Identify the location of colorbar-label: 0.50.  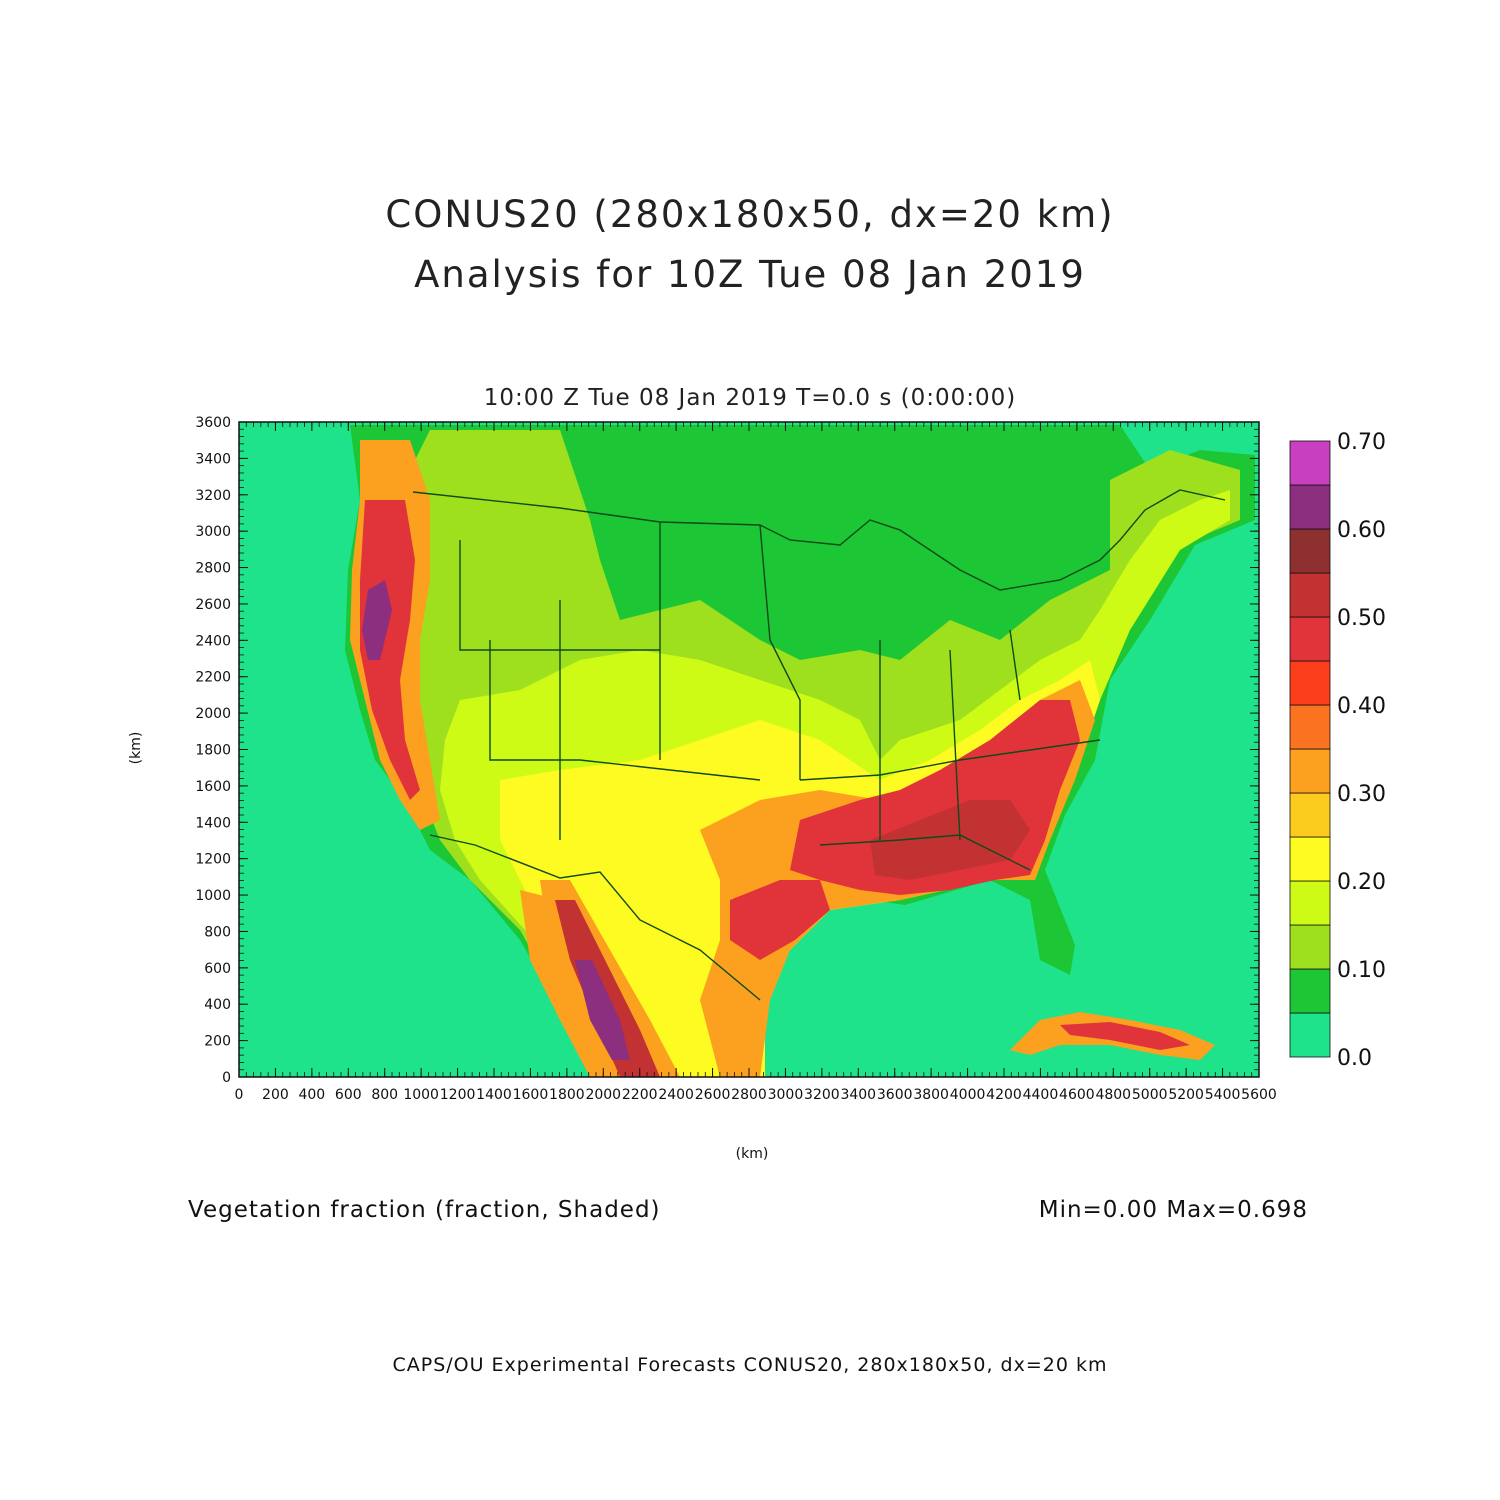
(1361, 618).